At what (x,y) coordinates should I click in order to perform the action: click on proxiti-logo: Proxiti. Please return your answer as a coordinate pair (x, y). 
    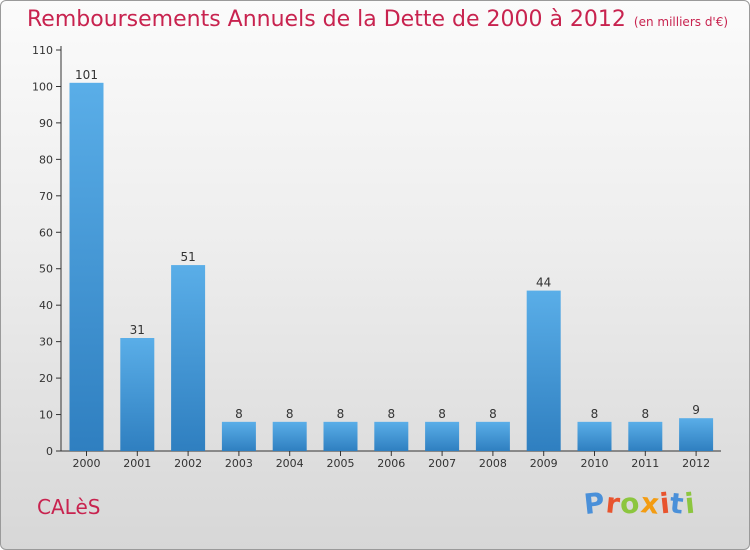
    Looking at the image, I should click on (639, 503).